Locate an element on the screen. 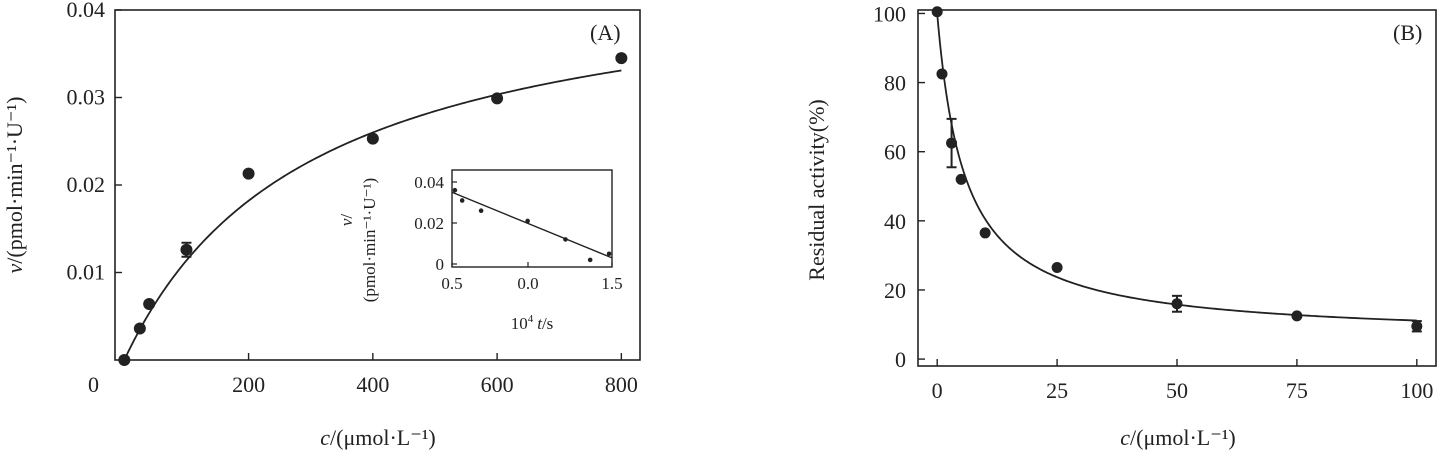 Image resolution: width=1447 pixels, height=457 pixels. inset-fit-line is located at coordinates (532, 225).